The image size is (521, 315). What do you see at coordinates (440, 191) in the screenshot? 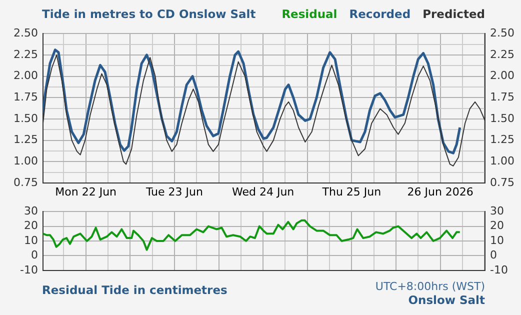
I see `x-tick-label: 26 Jun 2026` at bounding box center [440, 191].